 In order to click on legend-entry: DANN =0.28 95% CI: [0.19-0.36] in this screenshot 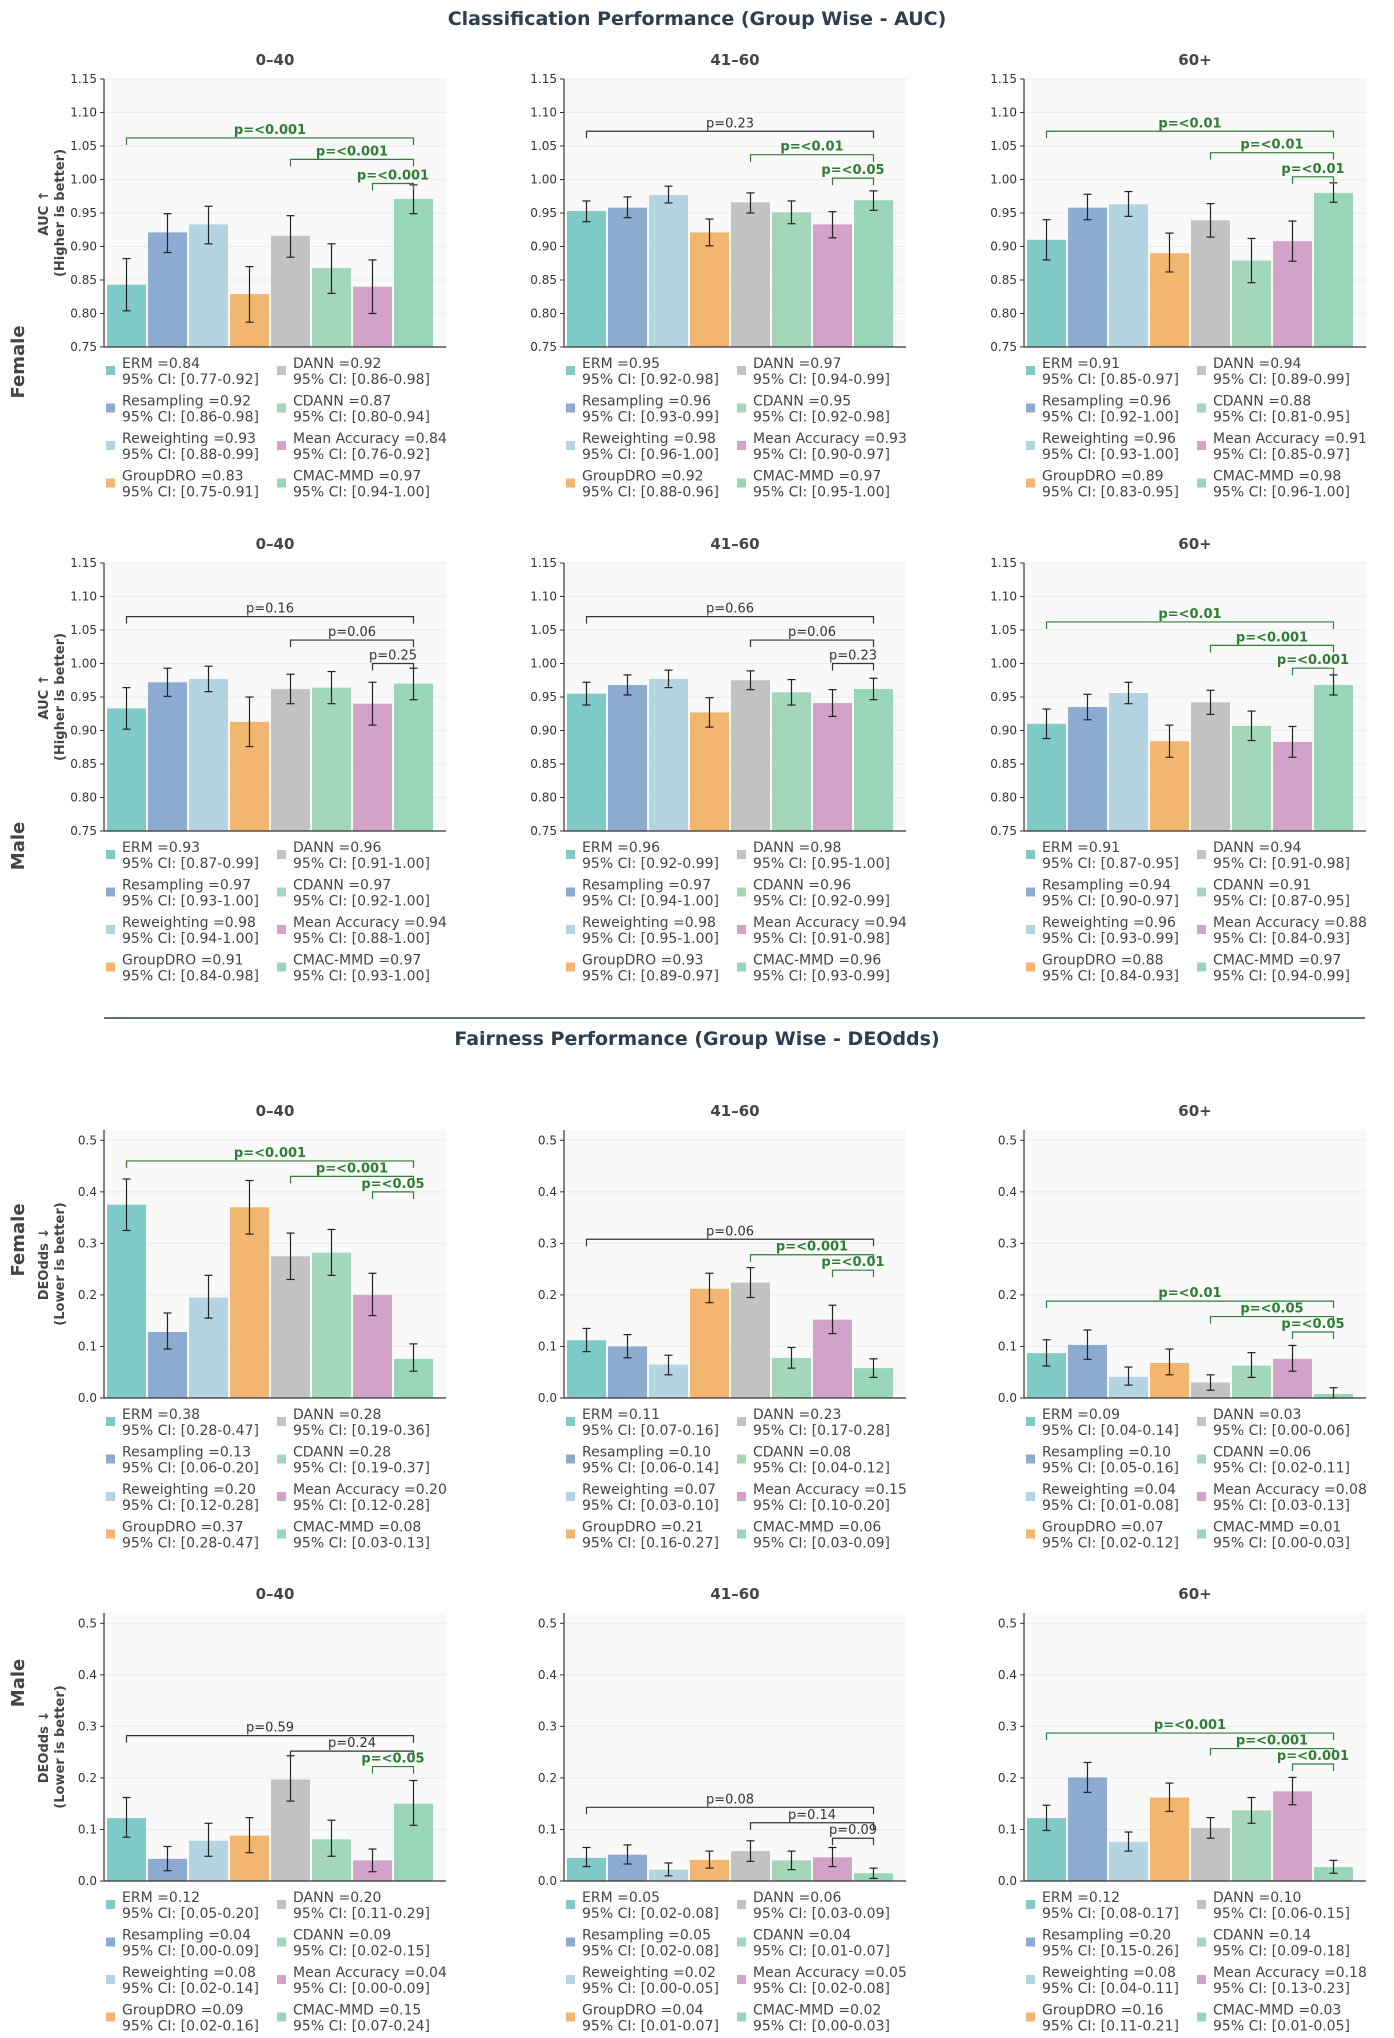, I will do `click(361, 1423)`.